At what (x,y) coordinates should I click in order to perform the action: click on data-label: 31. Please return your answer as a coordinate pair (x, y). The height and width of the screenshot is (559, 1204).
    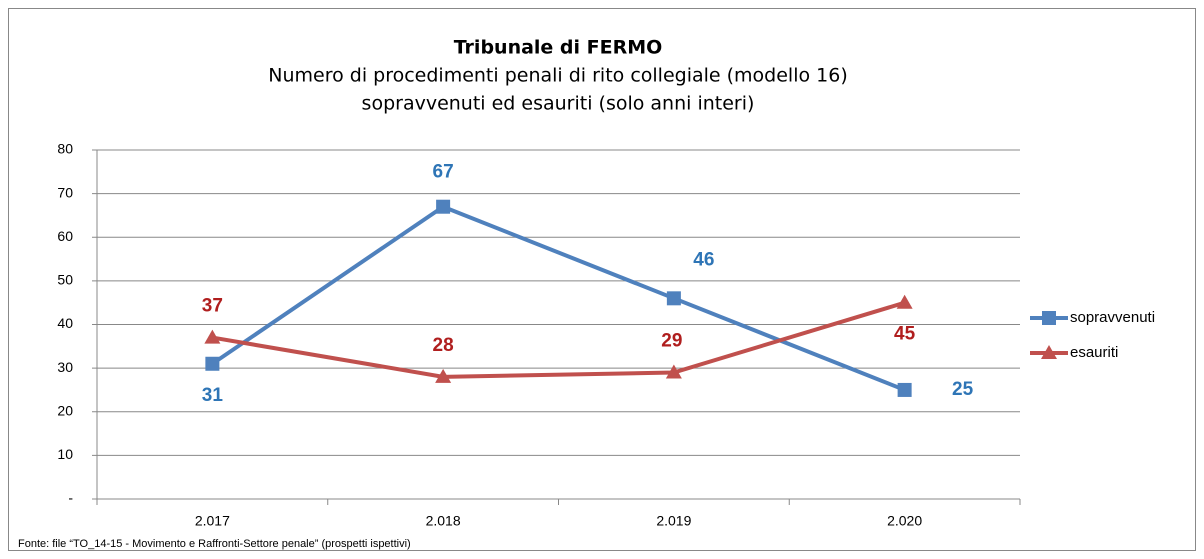
    Looking at the image, I should click on (213, 395).